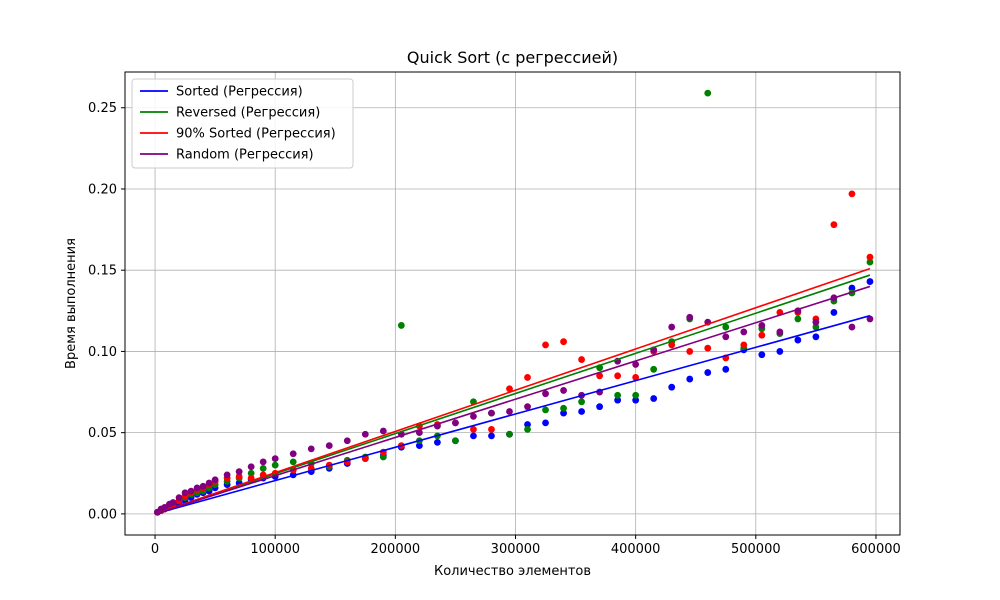  I want to click on x-tick-label: 0, so click(155, 549).